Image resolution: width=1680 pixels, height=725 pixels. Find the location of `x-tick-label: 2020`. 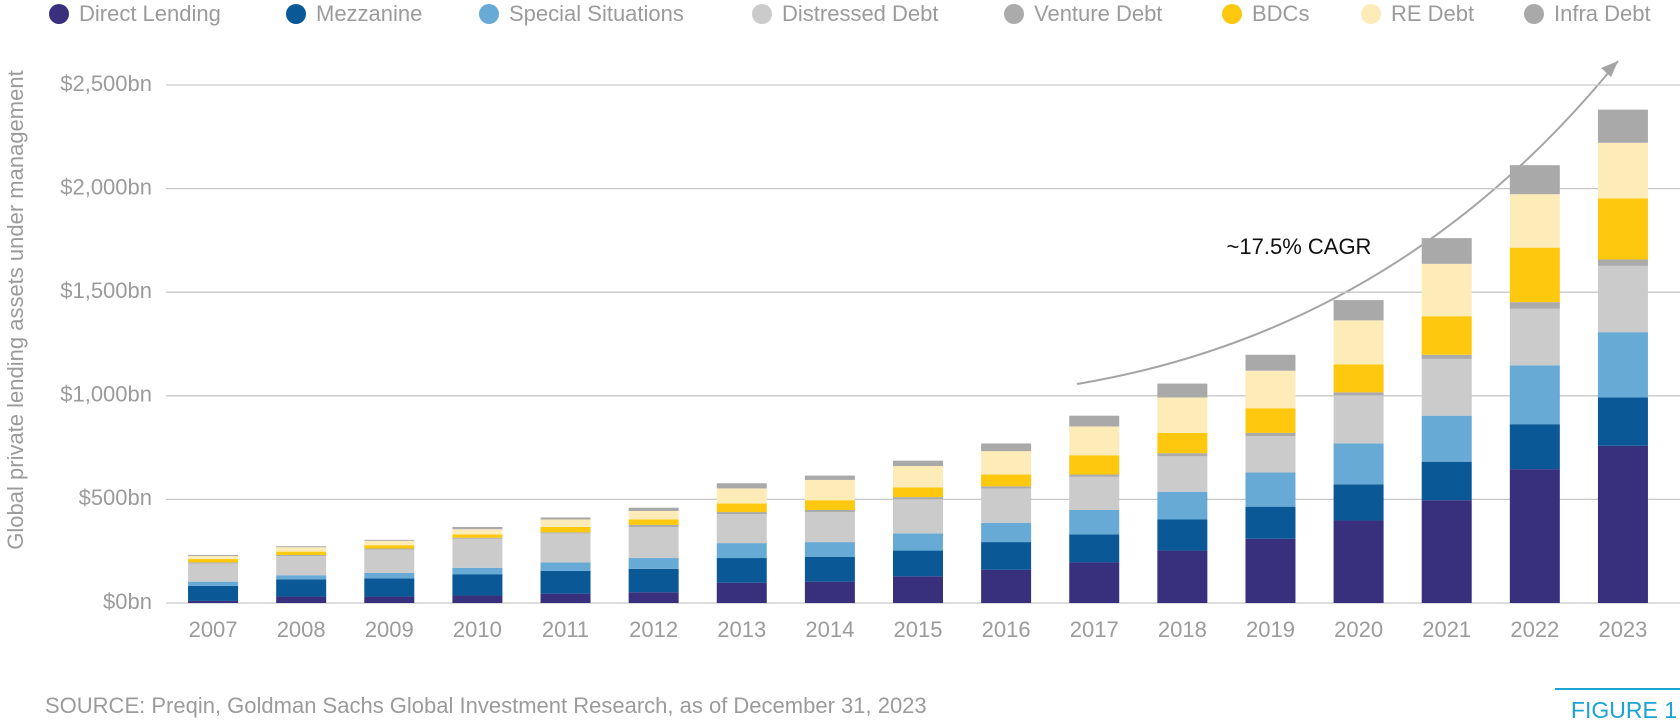

x-tick-label: 2020 is located at coordinates (1358, 629).